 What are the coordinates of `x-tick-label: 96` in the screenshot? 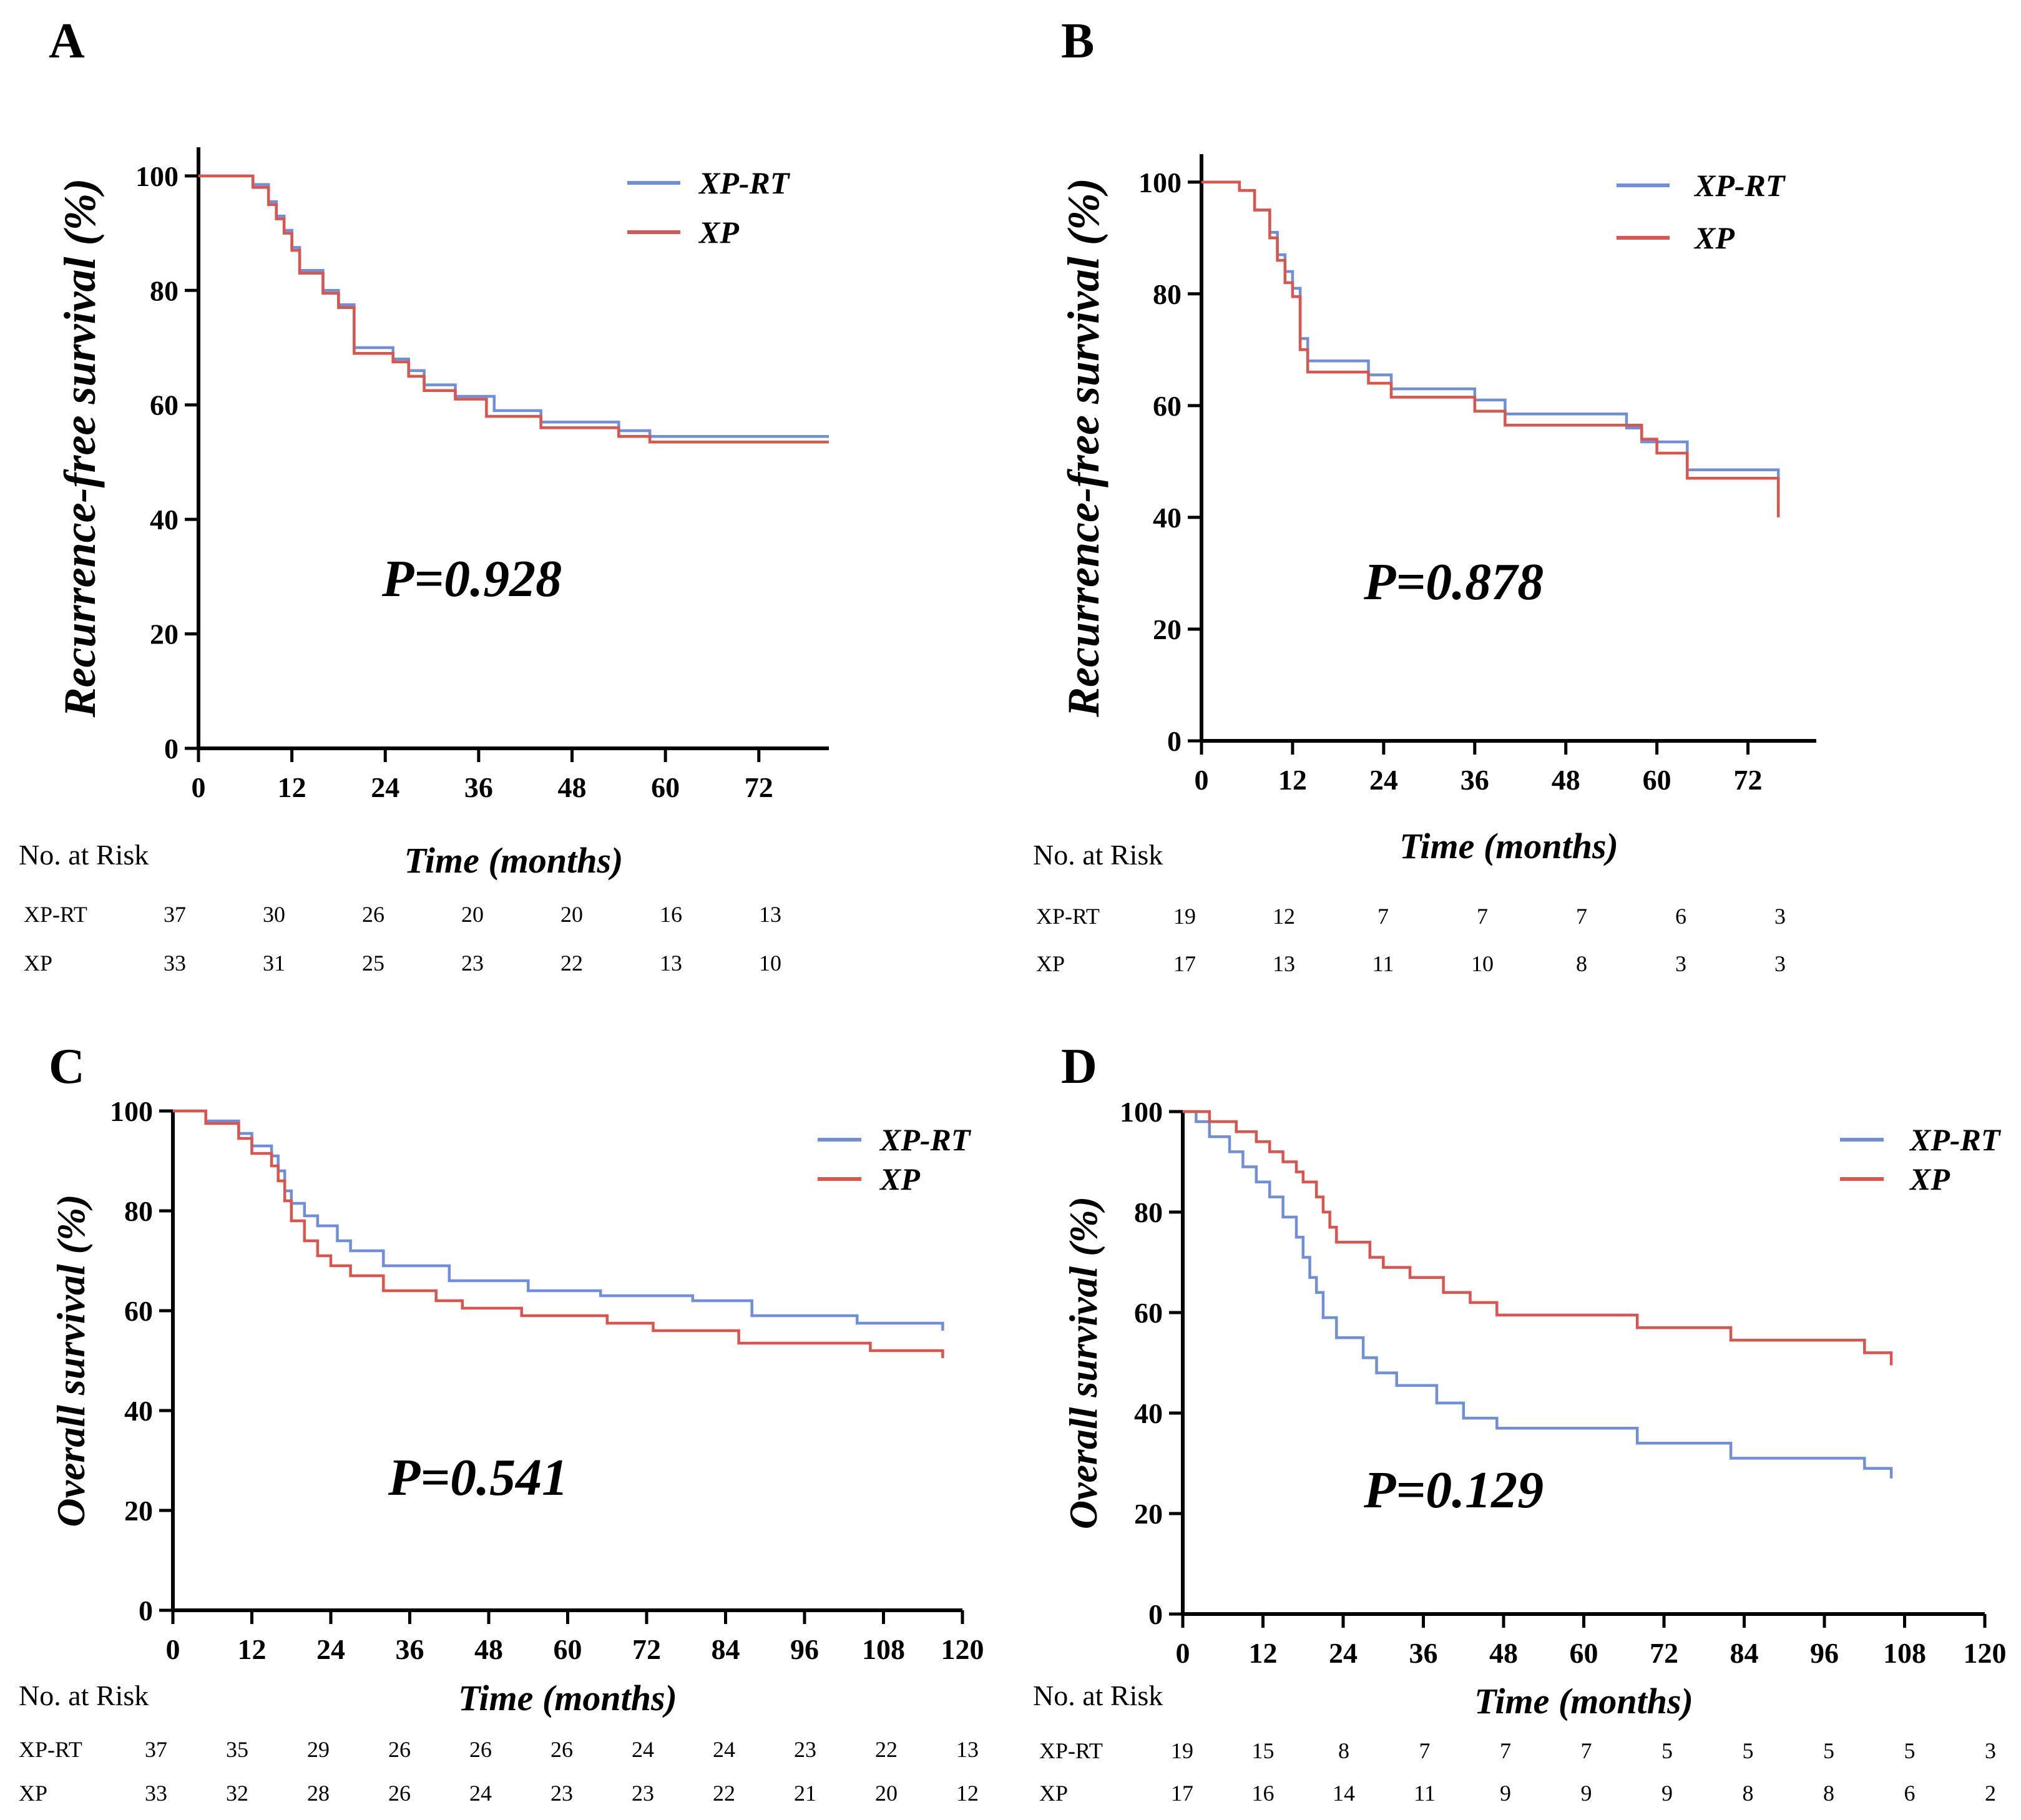 It's located at (804, 1649).